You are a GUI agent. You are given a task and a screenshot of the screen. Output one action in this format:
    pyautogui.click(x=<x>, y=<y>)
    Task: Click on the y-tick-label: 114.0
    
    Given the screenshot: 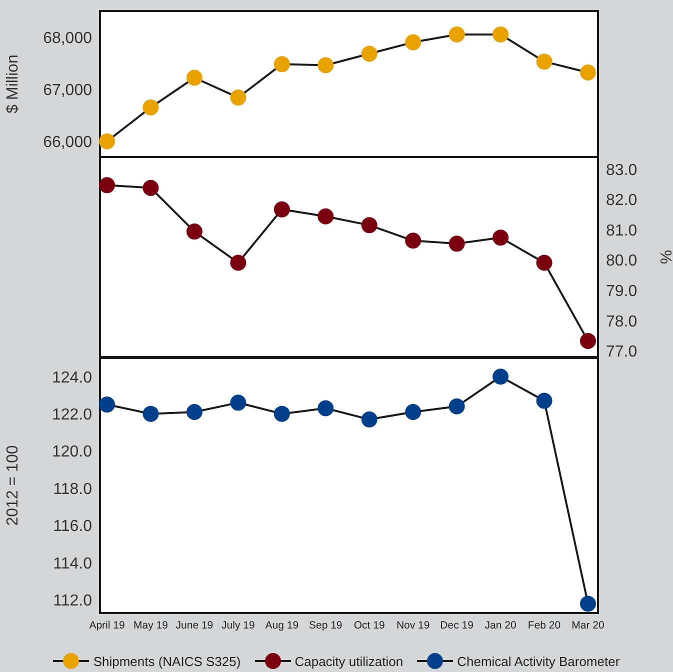 What is the action you would take?
    pyautogui.click(x=72, y=563)
    